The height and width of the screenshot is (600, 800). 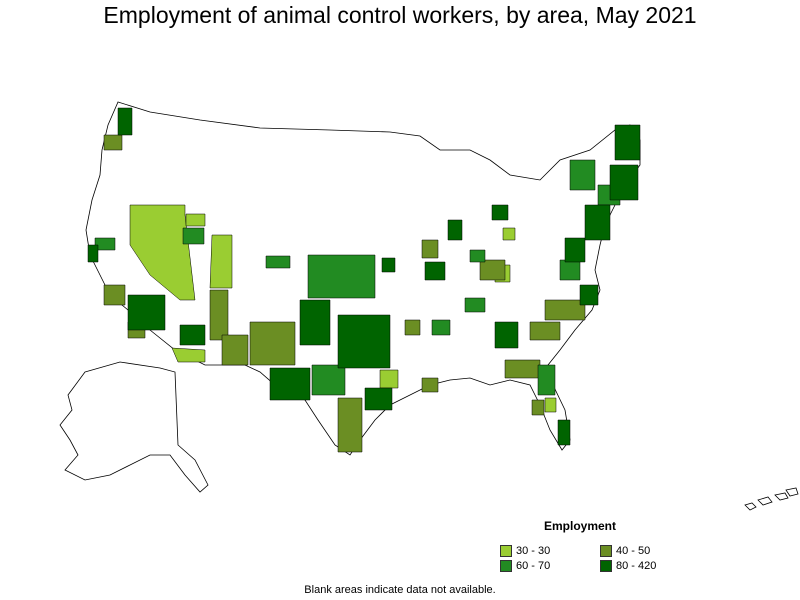 What do you see at coordinates (114, 295) in the screenshot?
I see `area-ca-south` at bounding box center [114, 295].